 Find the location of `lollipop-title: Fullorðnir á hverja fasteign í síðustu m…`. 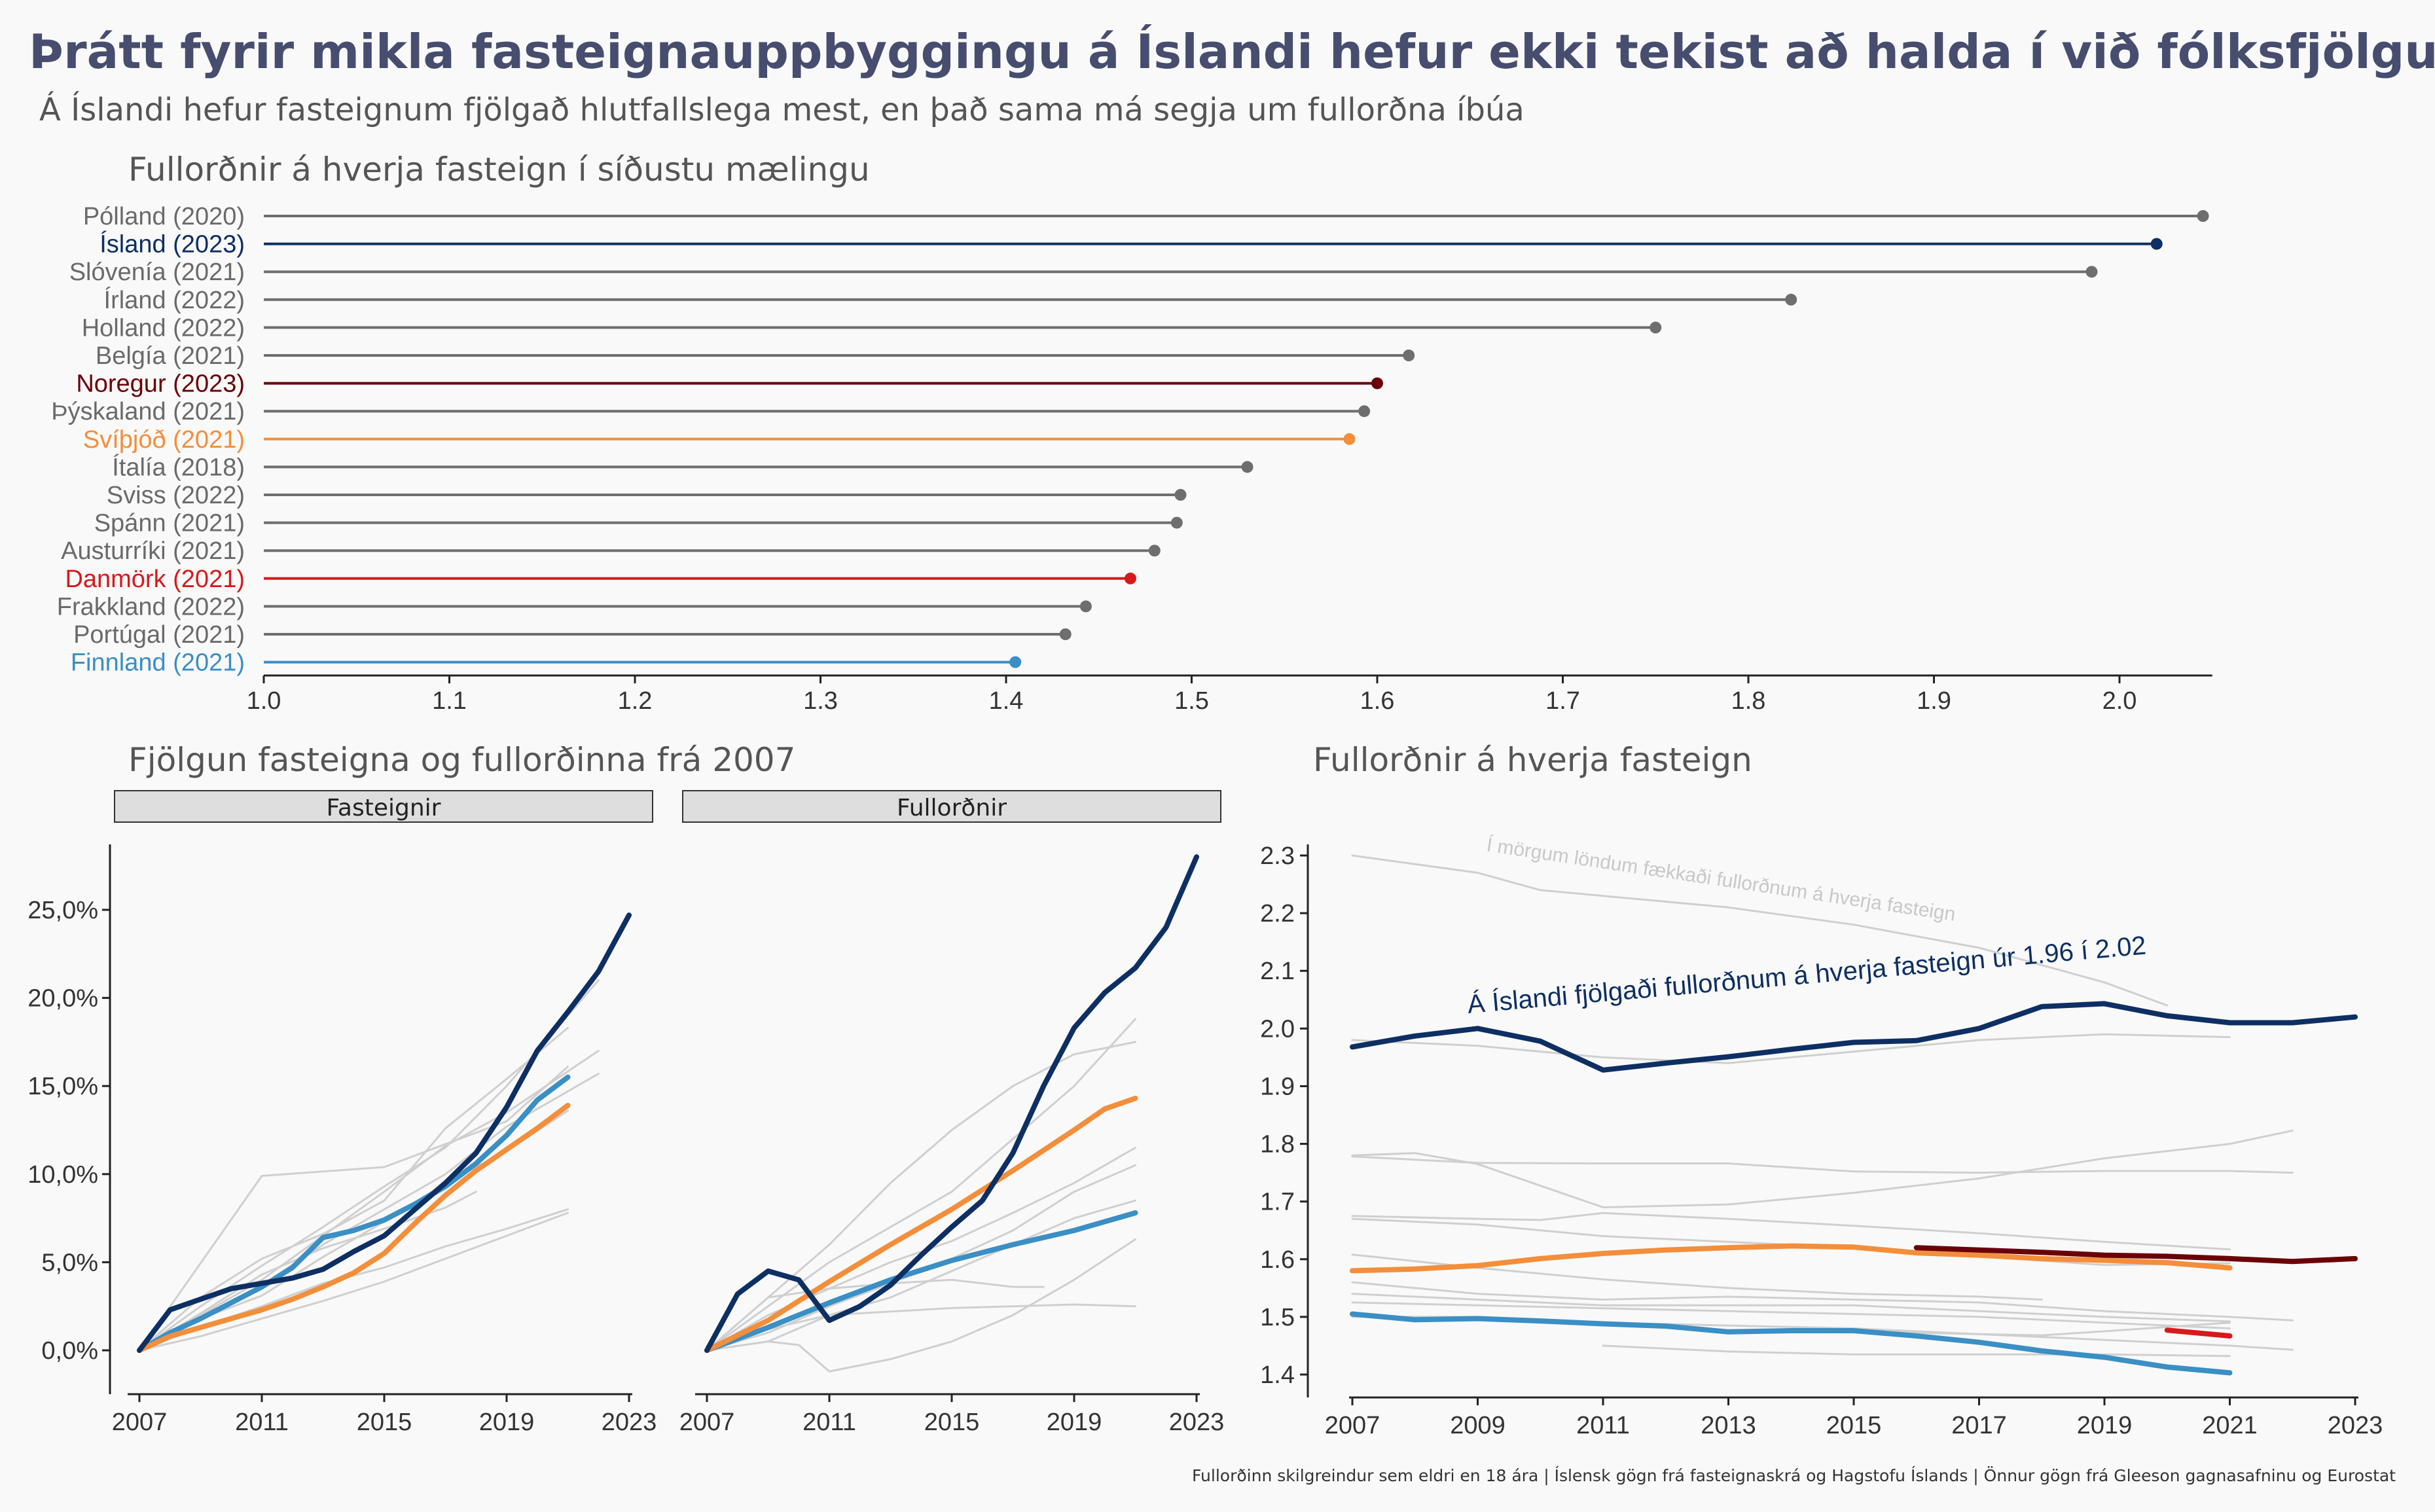

lollipop-title: Fullorðnir á hverja fasteign í síðustu m… is located at coordinates (499, 170).